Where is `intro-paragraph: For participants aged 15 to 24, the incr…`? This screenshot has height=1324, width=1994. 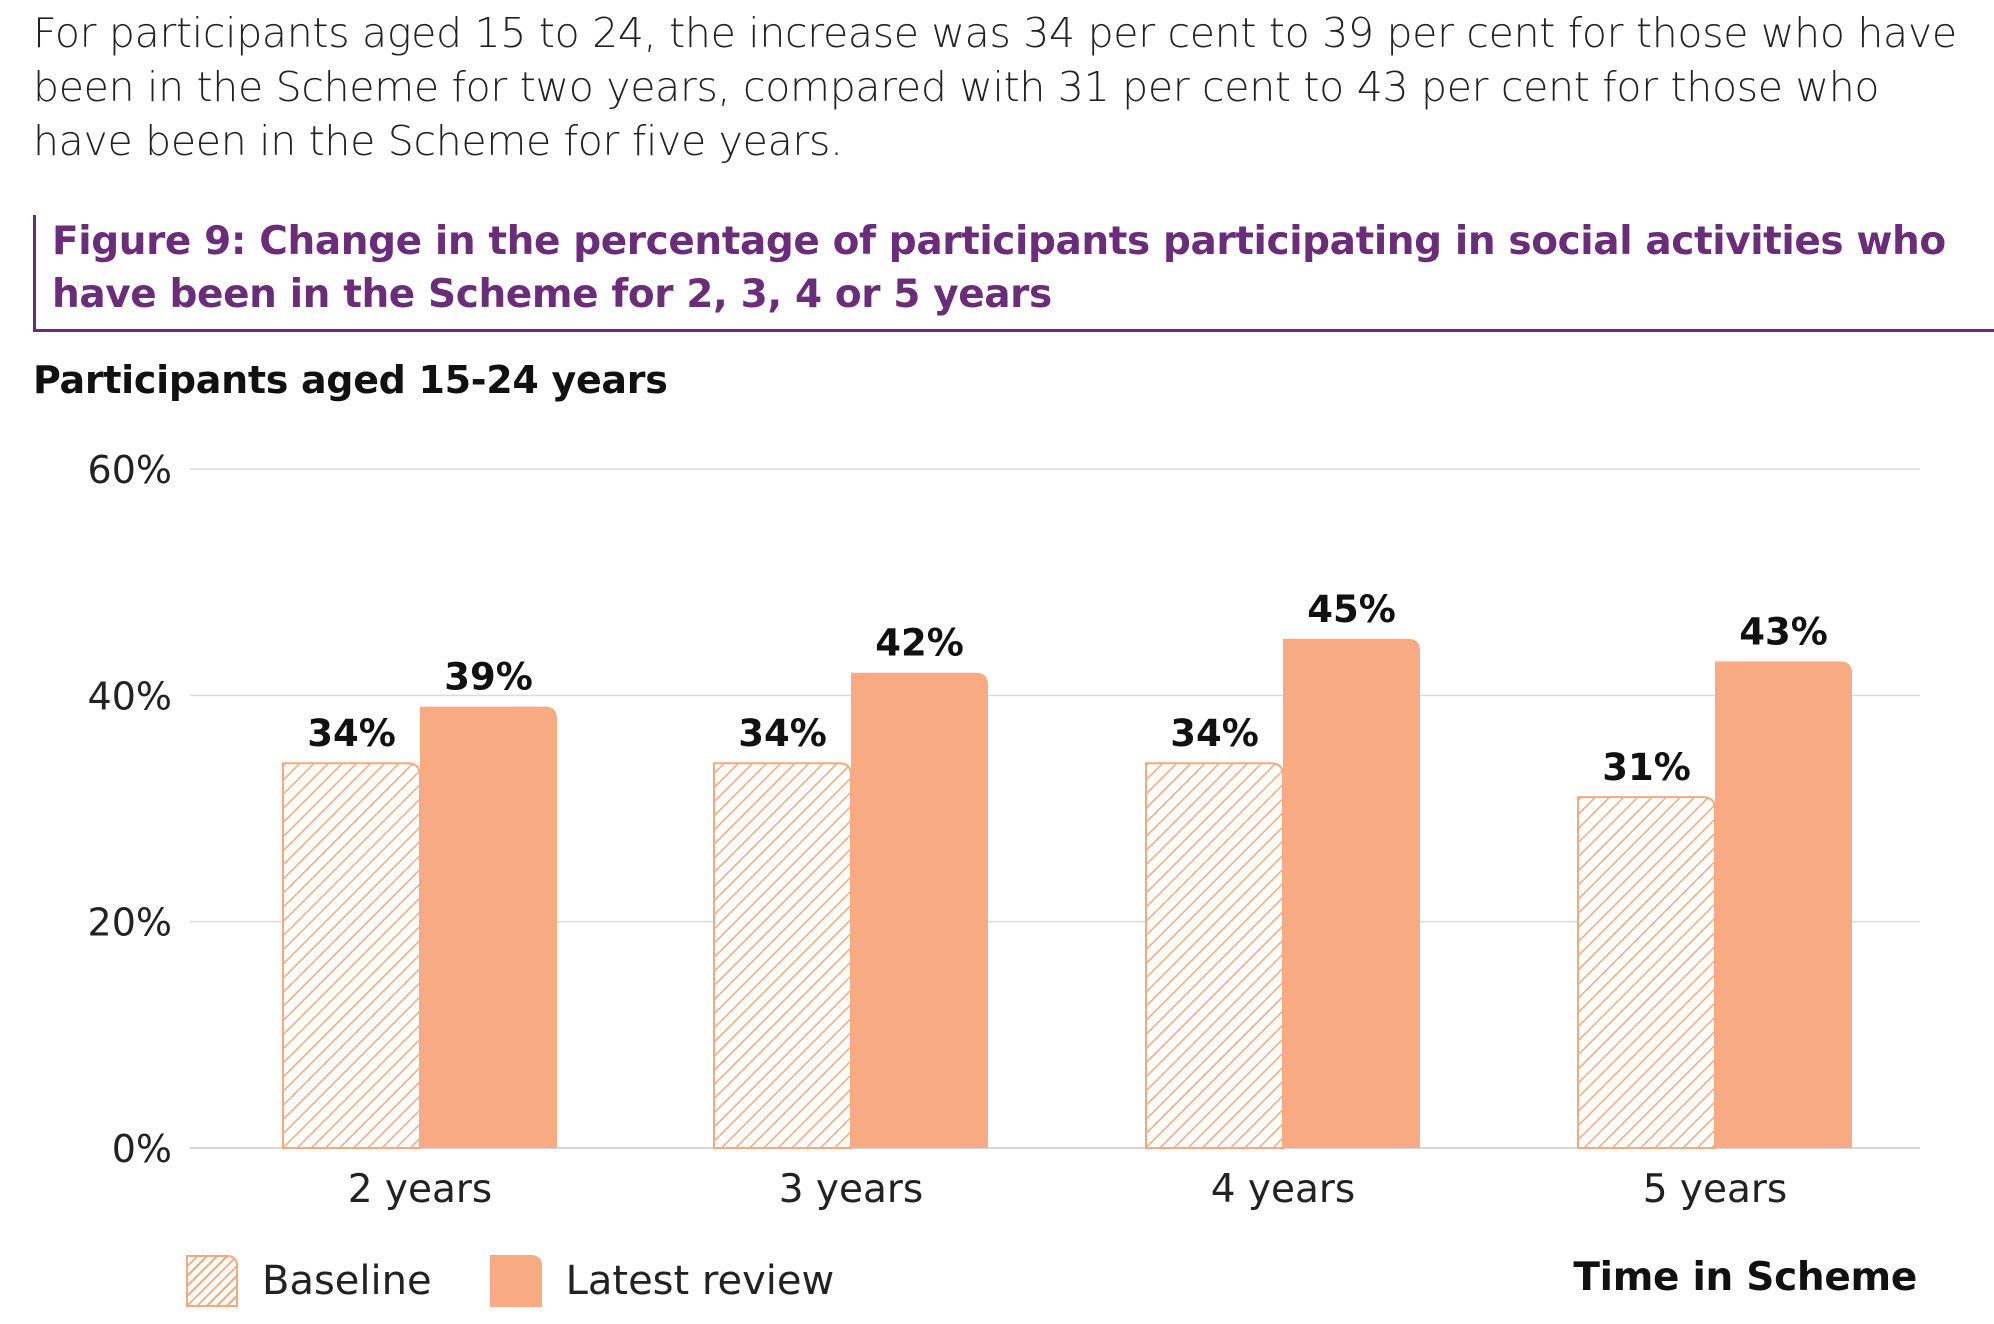 intro-paragraph: For participants aged 15 to 24, the incr… is located at coordinates (995, 87).